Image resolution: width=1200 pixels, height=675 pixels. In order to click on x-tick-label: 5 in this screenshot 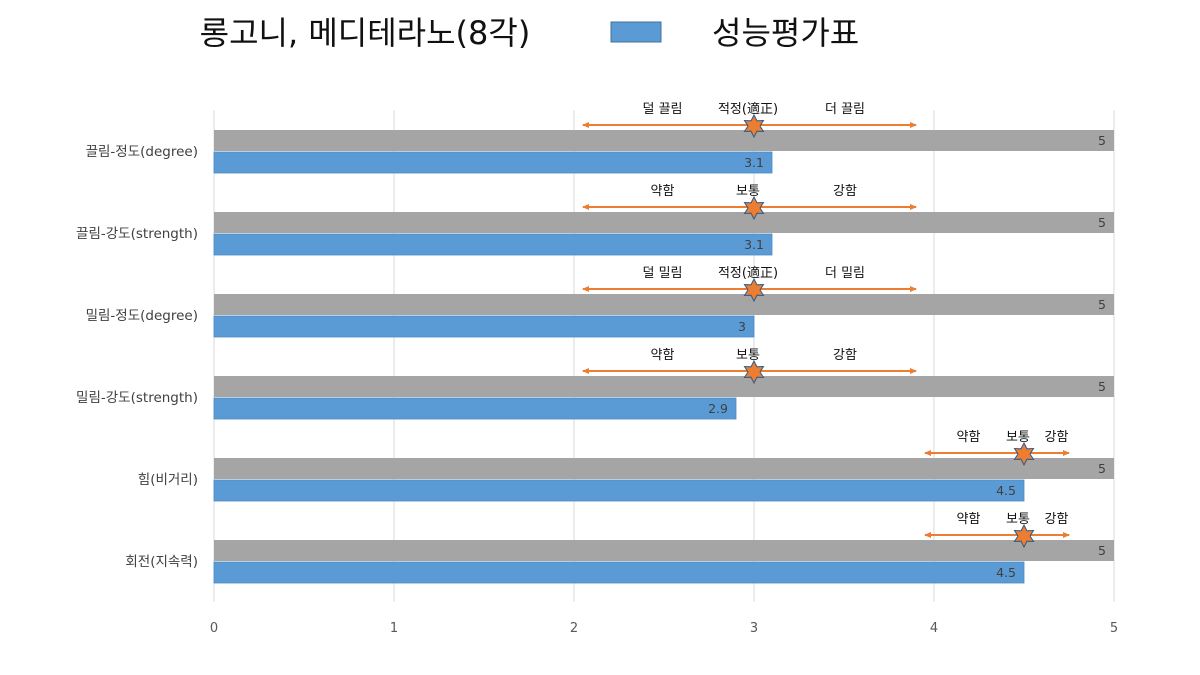, I will do `click(1114, 628)`.